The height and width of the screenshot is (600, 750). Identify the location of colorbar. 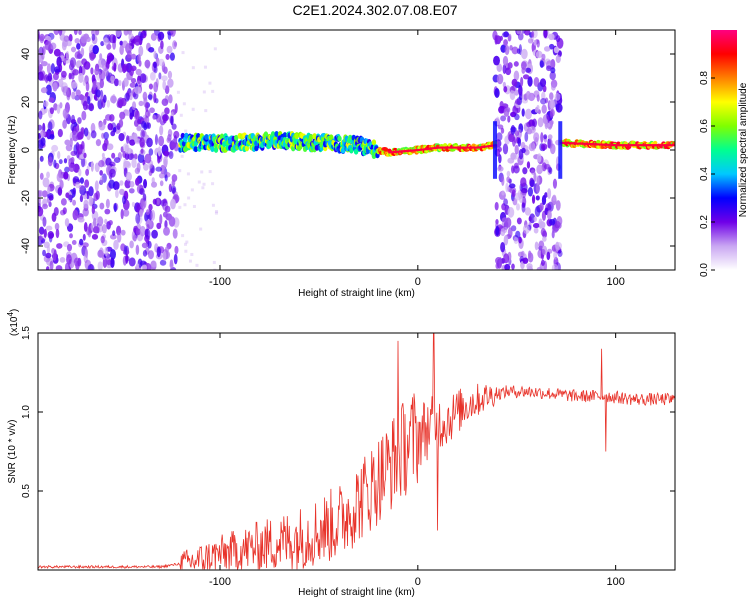
(724, 150).